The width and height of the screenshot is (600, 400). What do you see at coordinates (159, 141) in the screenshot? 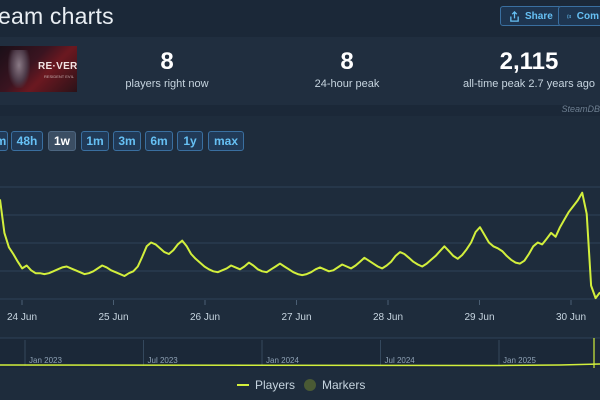
I see `zoom-button-6m: 6m` at bounding box center [159, 141].